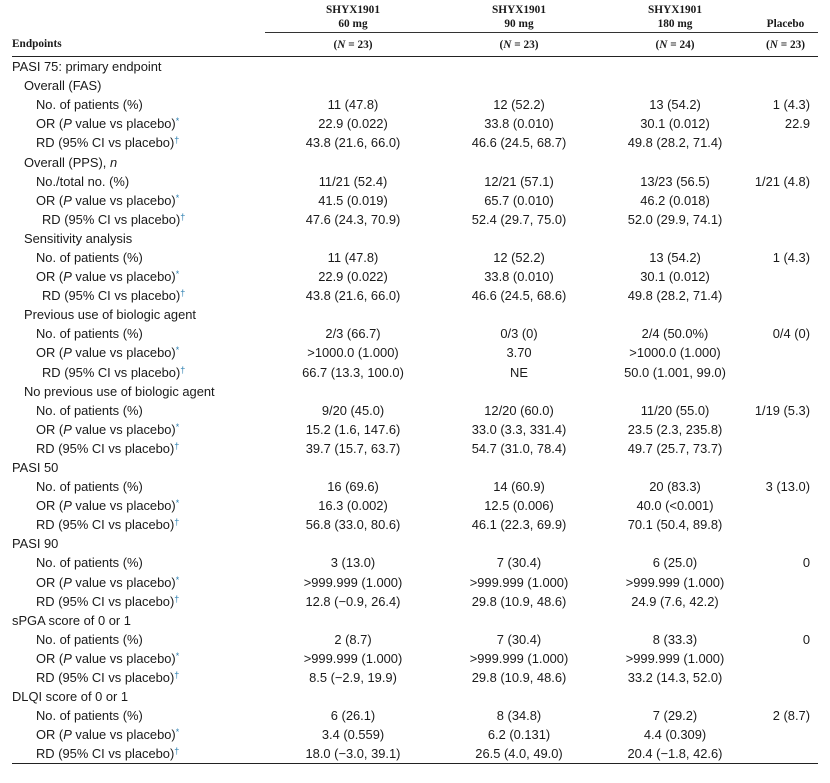 This screenshot has width=830, height=783. Describe the element at coordinates (782, 181) in the screenshot. I see `table-cell: 1/21 (4.8)` at that location.